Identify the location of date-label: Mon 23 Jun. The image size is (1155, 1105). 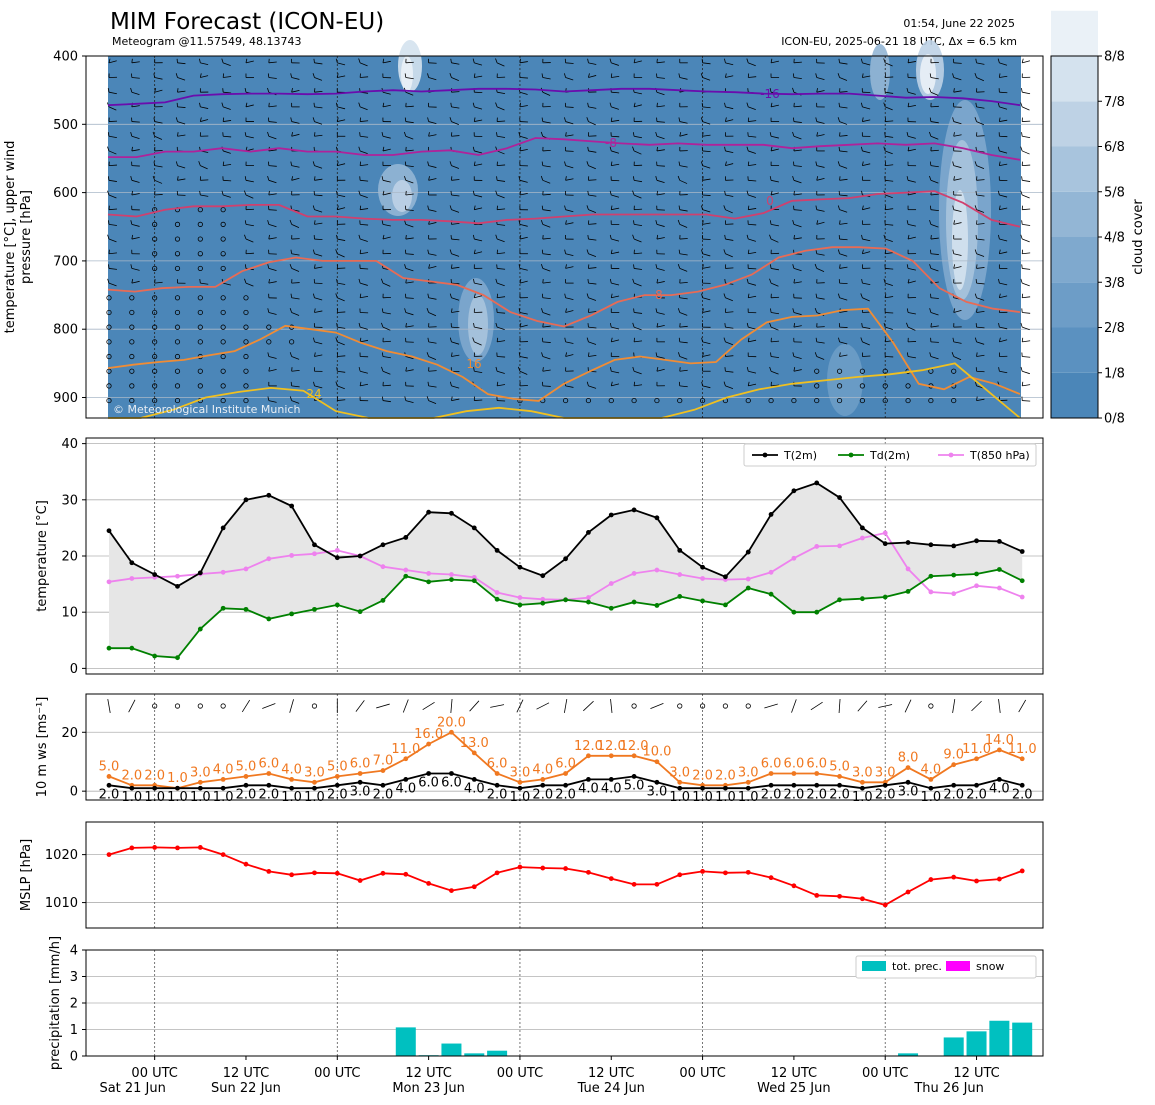
(428, 1088).